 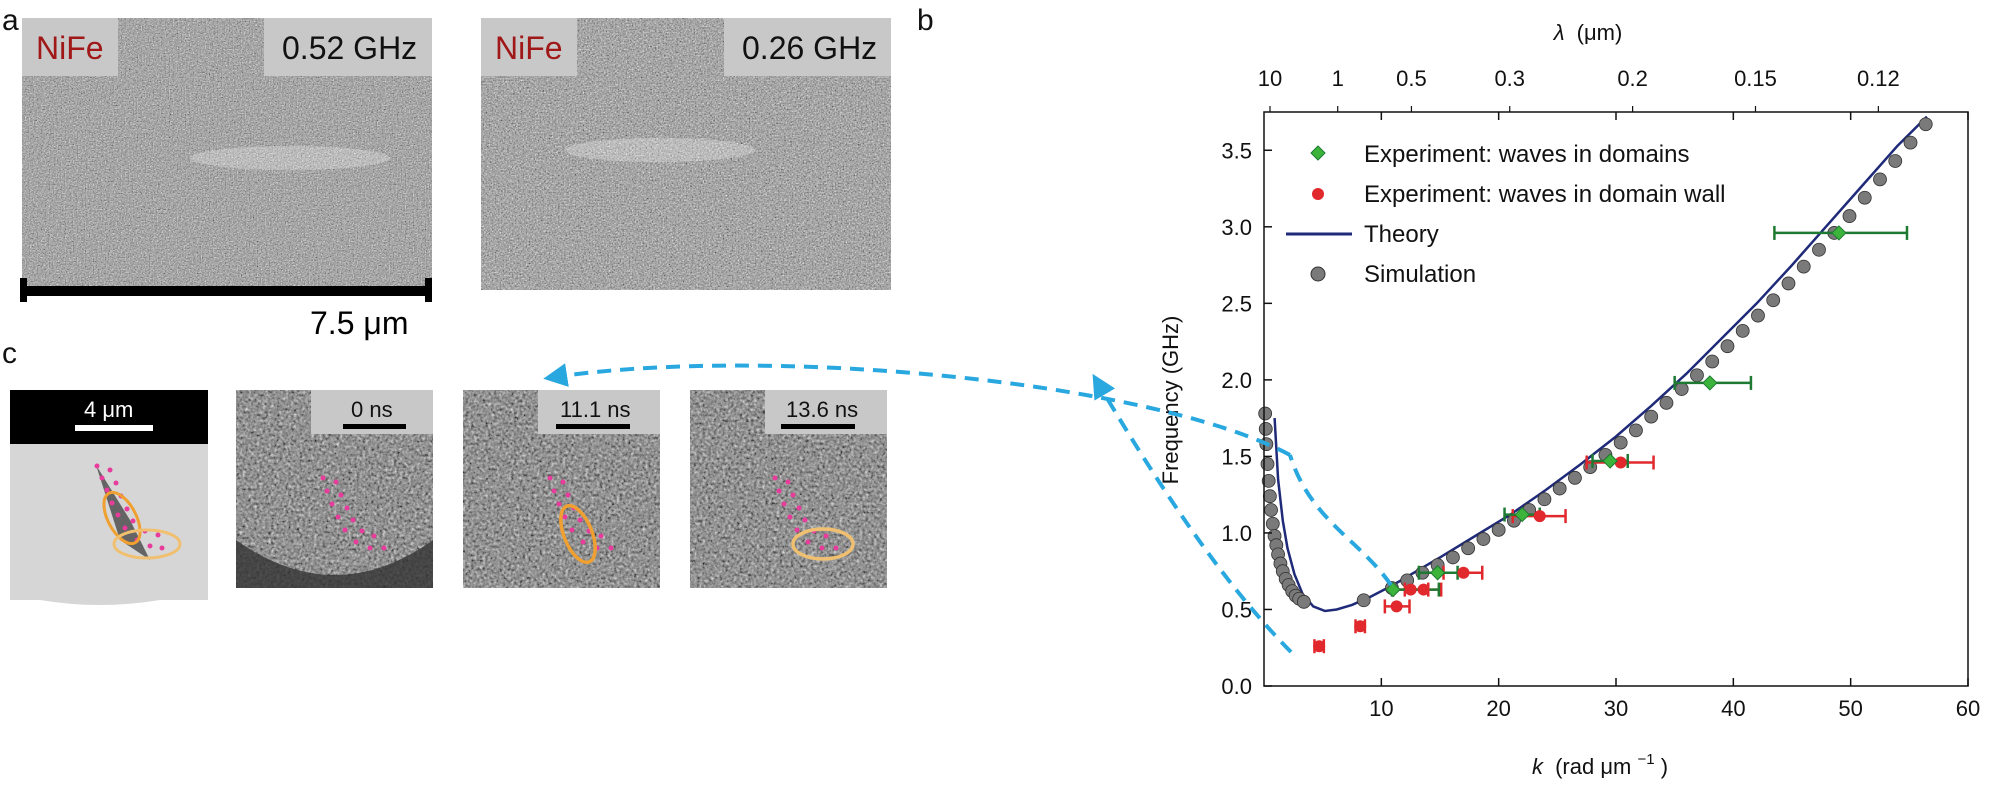 What do you see at coordinates (1236, 227) in the screenshot?
I see `y-tick-label: 3.0` at bounding box center [1236, 227].